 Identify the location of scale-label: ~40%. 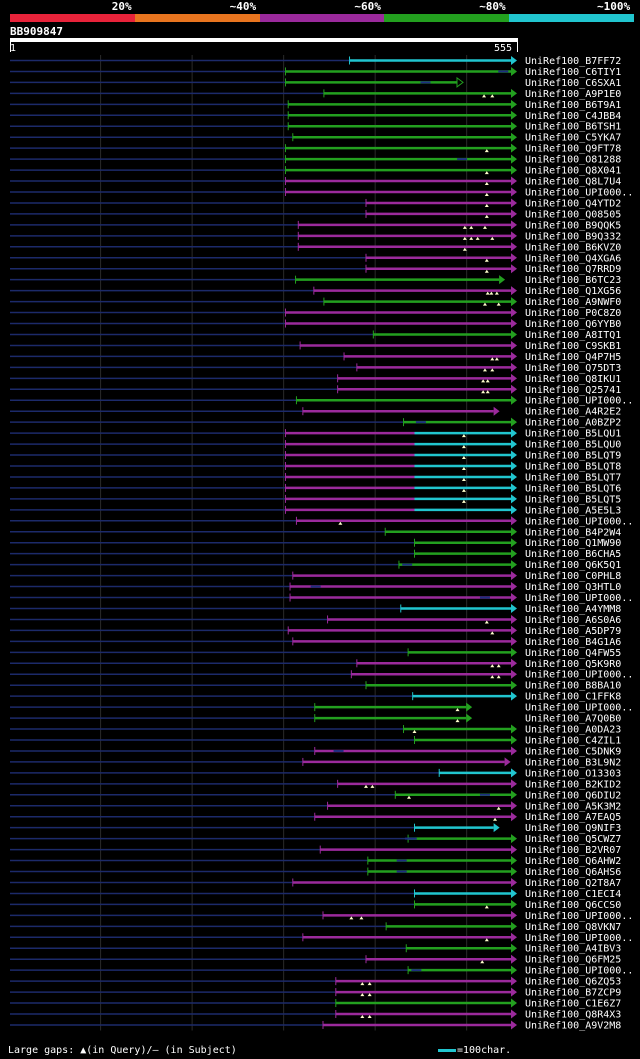
(243, 6).